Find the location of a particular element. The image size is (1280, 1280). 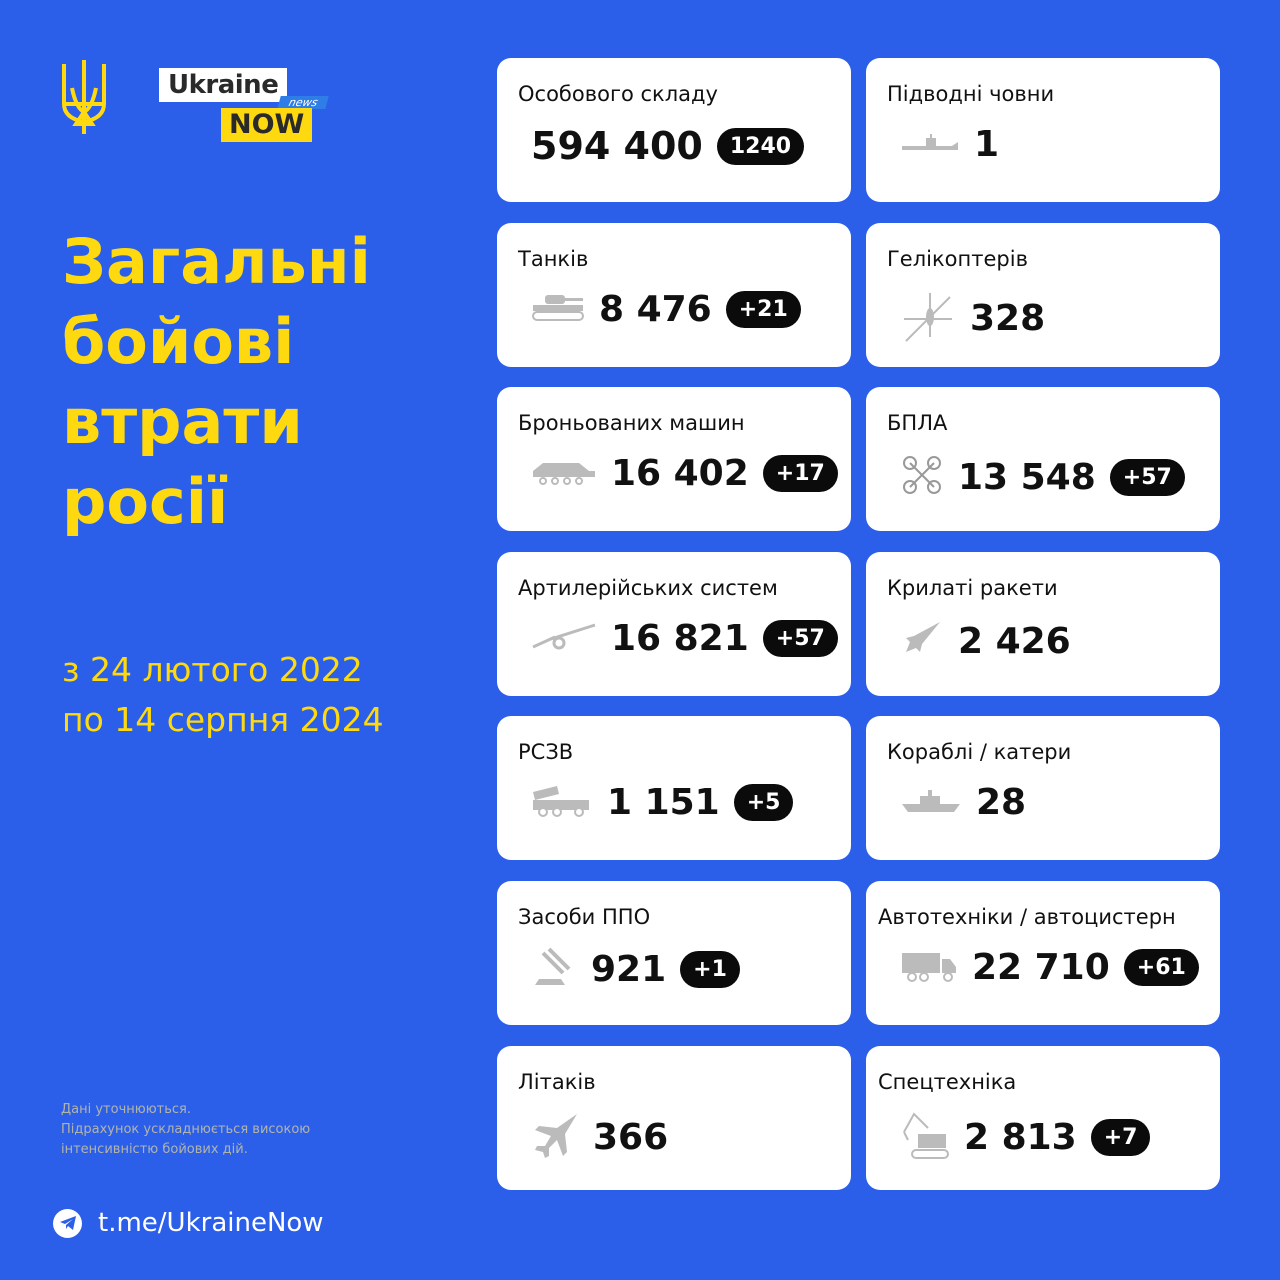

stat-row: 1 is located at coordinates (949, 144).